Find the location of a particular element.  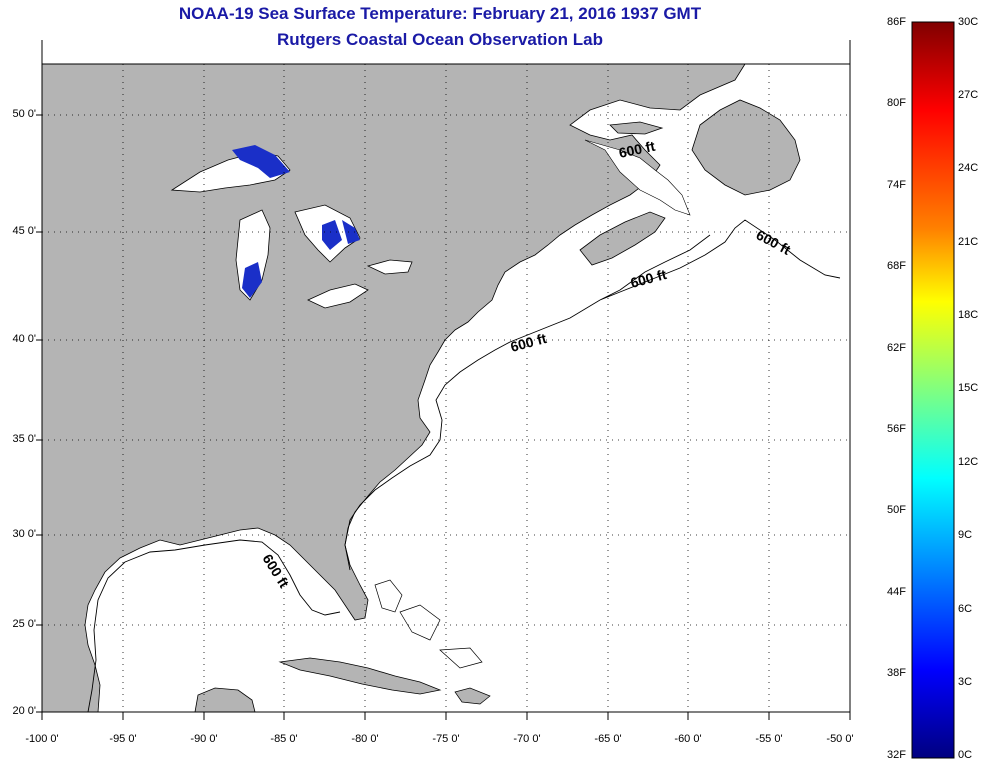

colorbar-f-62: 62F is located at coordinates (896, 348).